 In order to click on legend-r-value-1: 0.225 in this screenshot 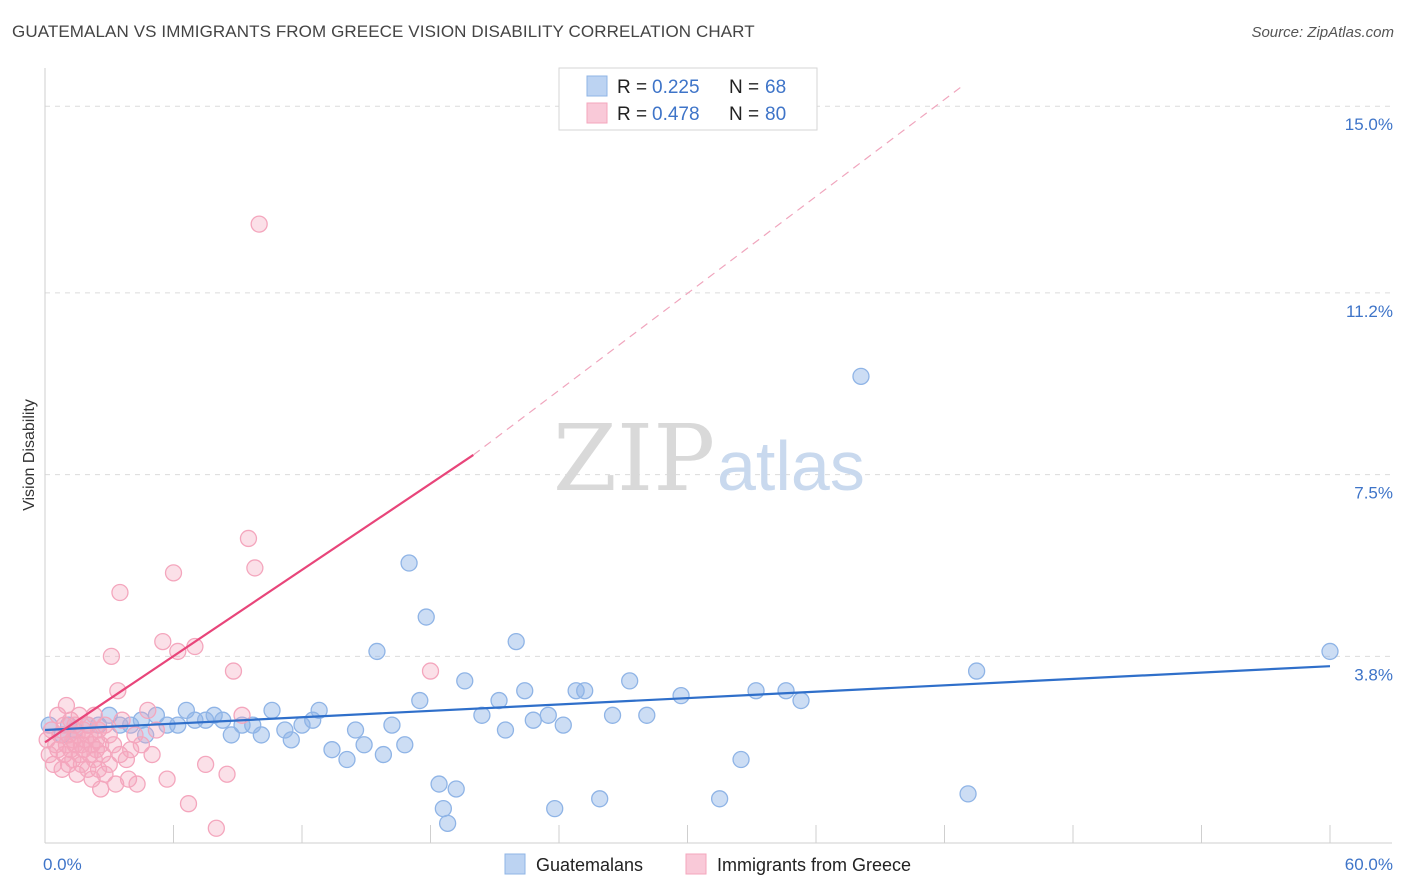, I will do `click(676, 87)`.